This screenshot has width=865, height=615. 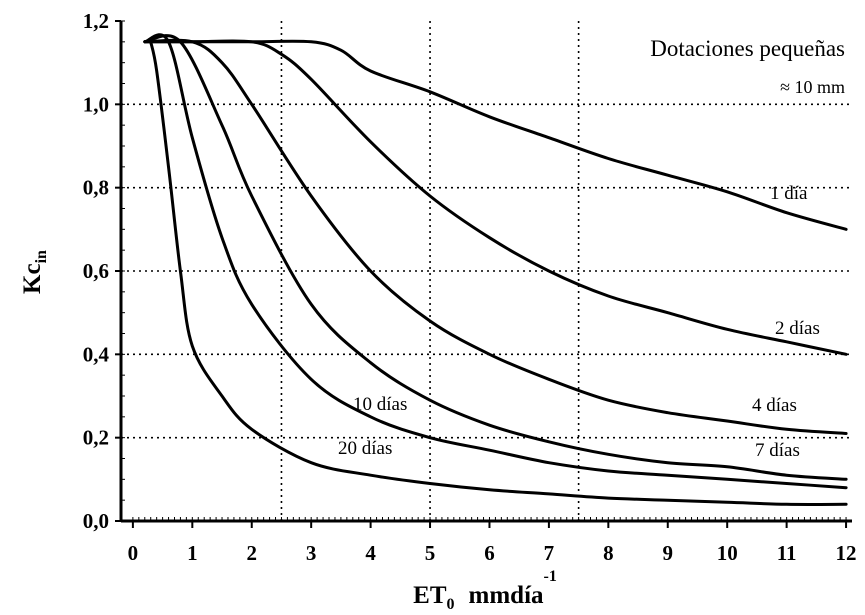 What do you see at coordinates (430, 595) in the screenshot?
I see `x-axis-title-main: ET` at bounding box center [430, 595].